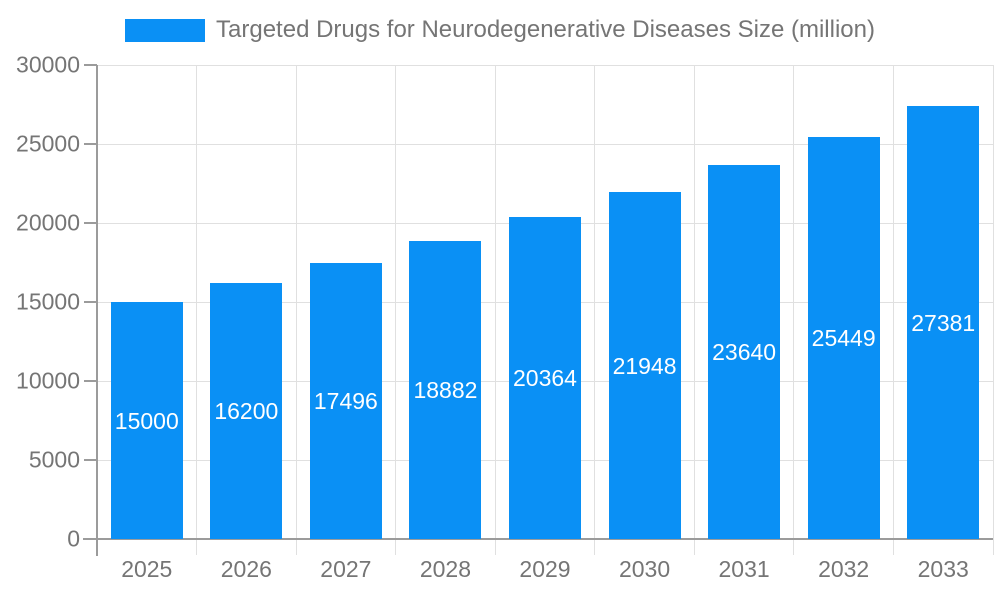 Image resolution: width=1000 pixels, height=600 pixels. I want to click on y-axis-label: 15000, so click(48, 301).